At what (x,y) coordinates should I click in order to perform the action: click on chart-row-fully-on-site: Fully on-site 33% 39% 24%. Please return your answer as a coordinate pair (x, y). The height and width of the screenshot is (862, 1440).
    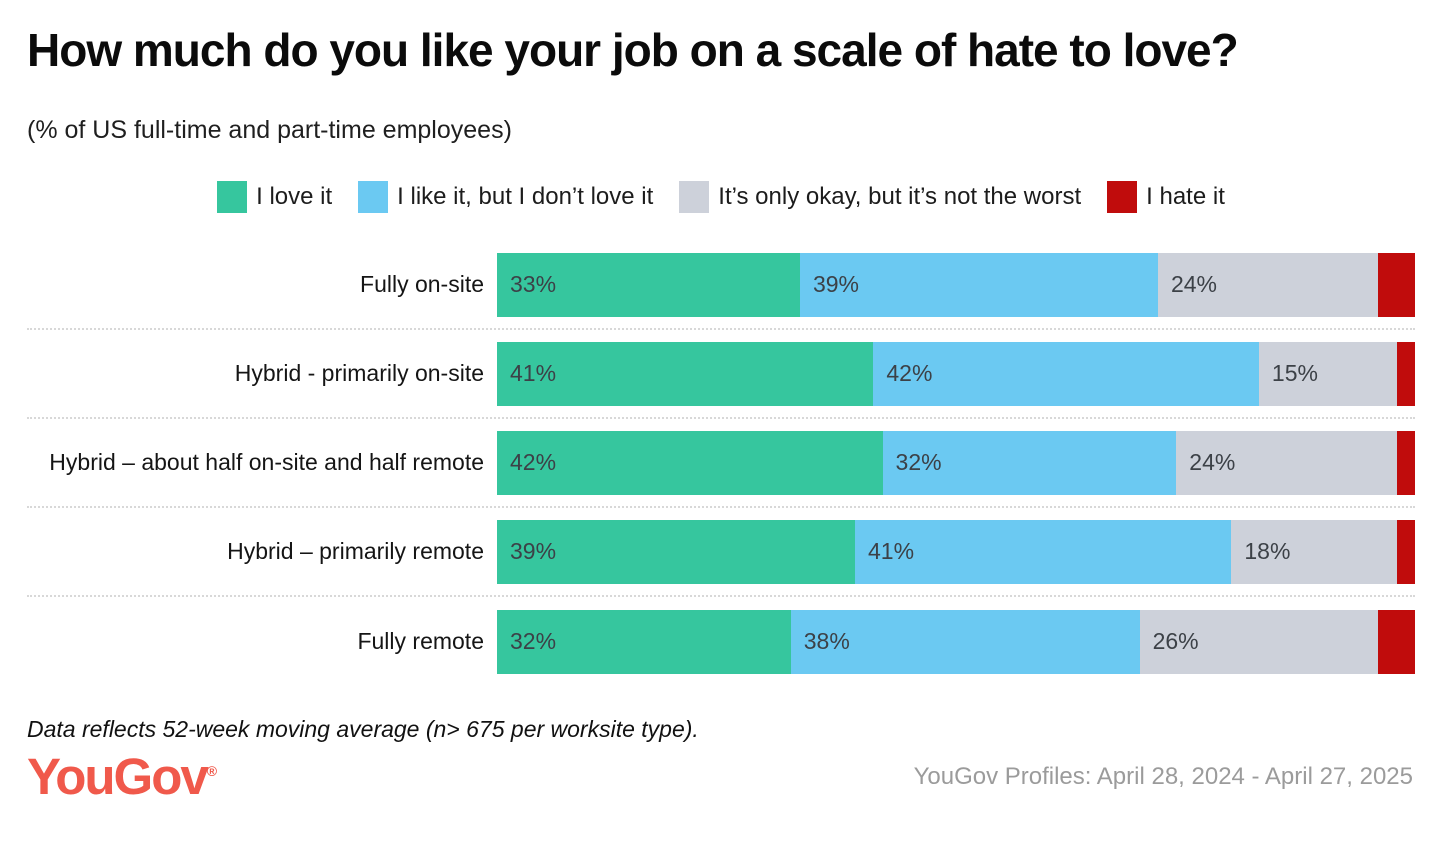
    Looking at the image, I should click on (721, 285).